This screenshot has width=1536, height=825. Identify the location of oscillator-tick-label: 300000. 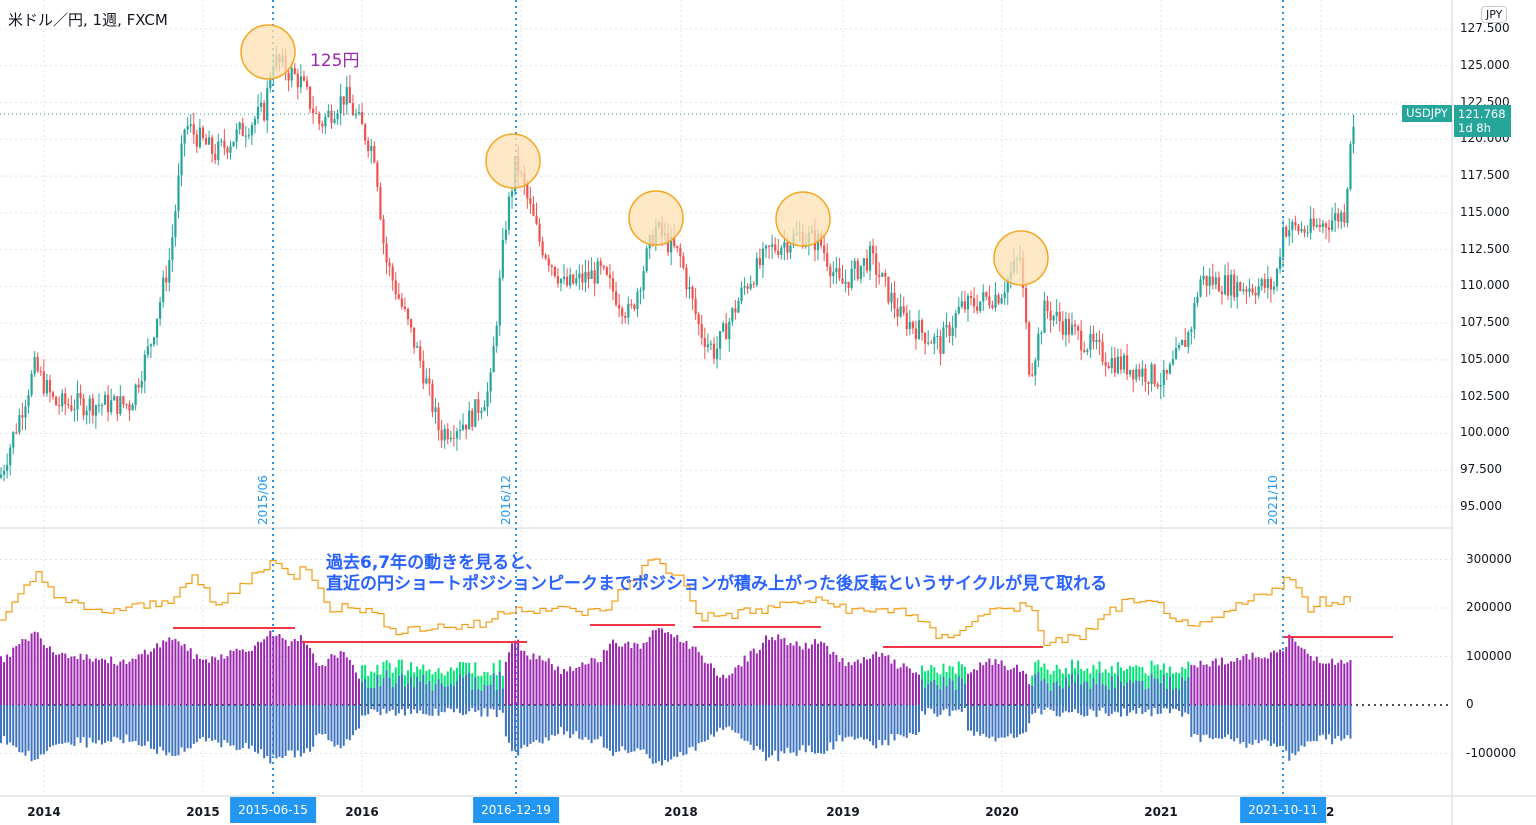
(1489, 558).